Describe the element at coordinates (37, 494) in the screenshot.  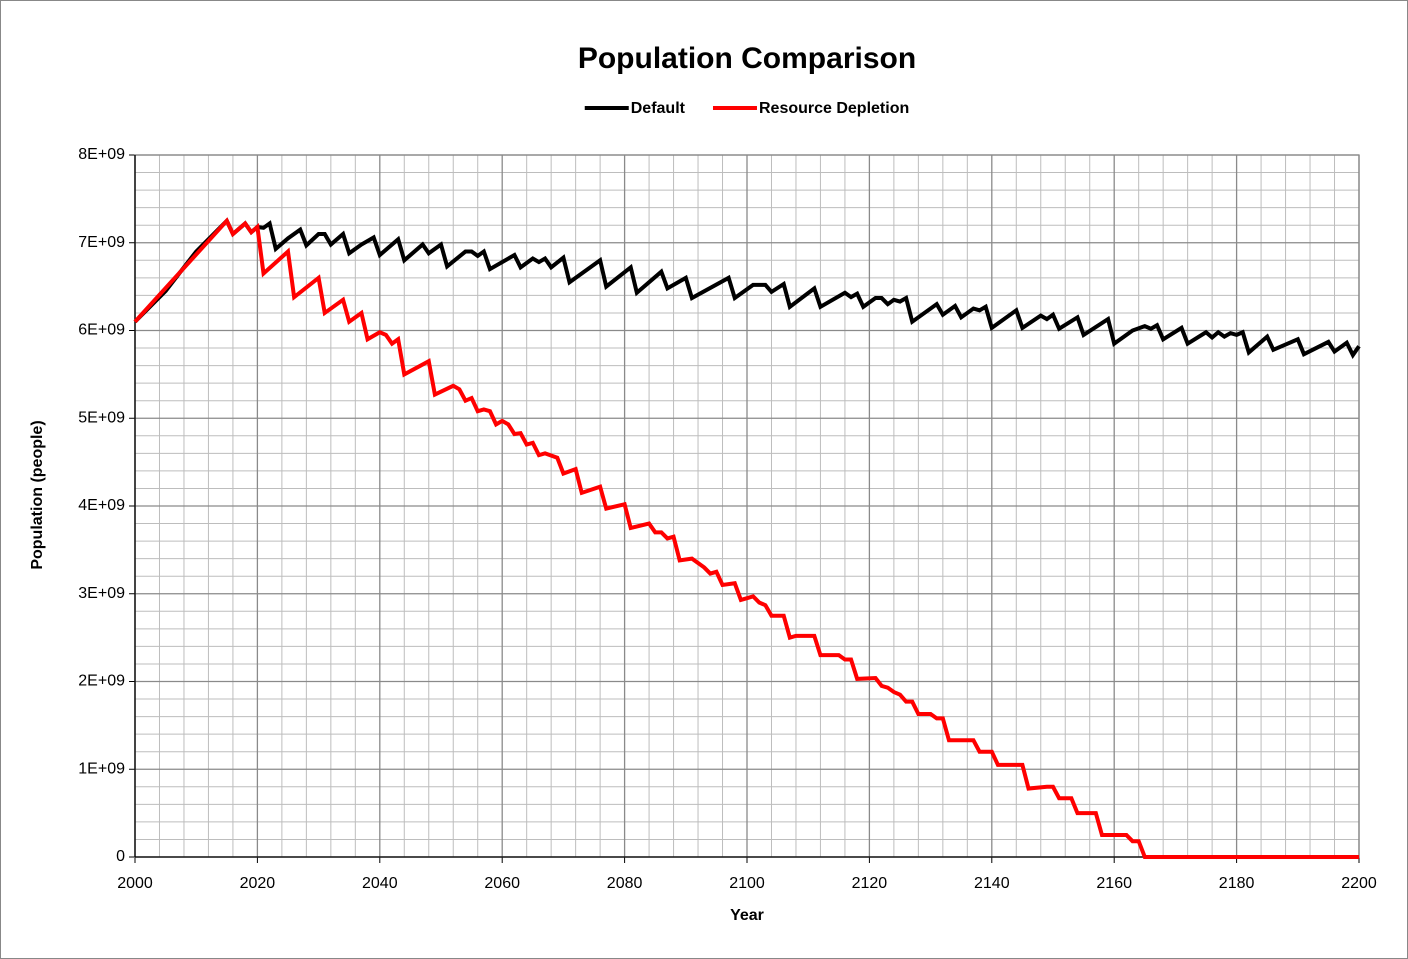
I see `y-axis-label: Population (people)` at that location.